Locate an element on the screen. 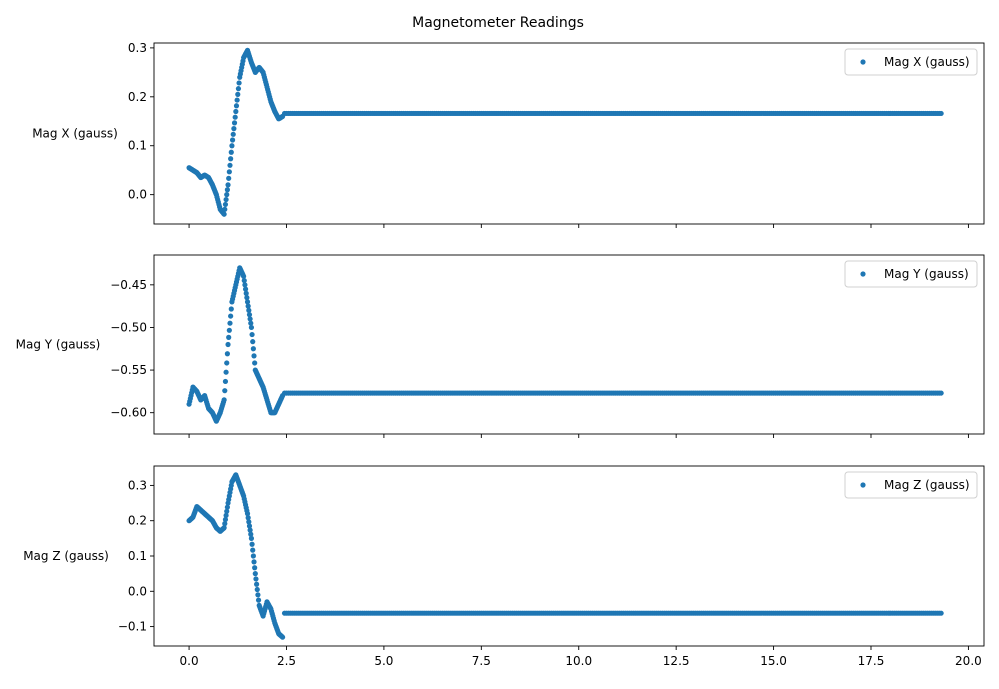 The height and width of the screenshot is (689, 999). legend-mag-z: Mag Z (gauss) is located at coordinates (911, 485).